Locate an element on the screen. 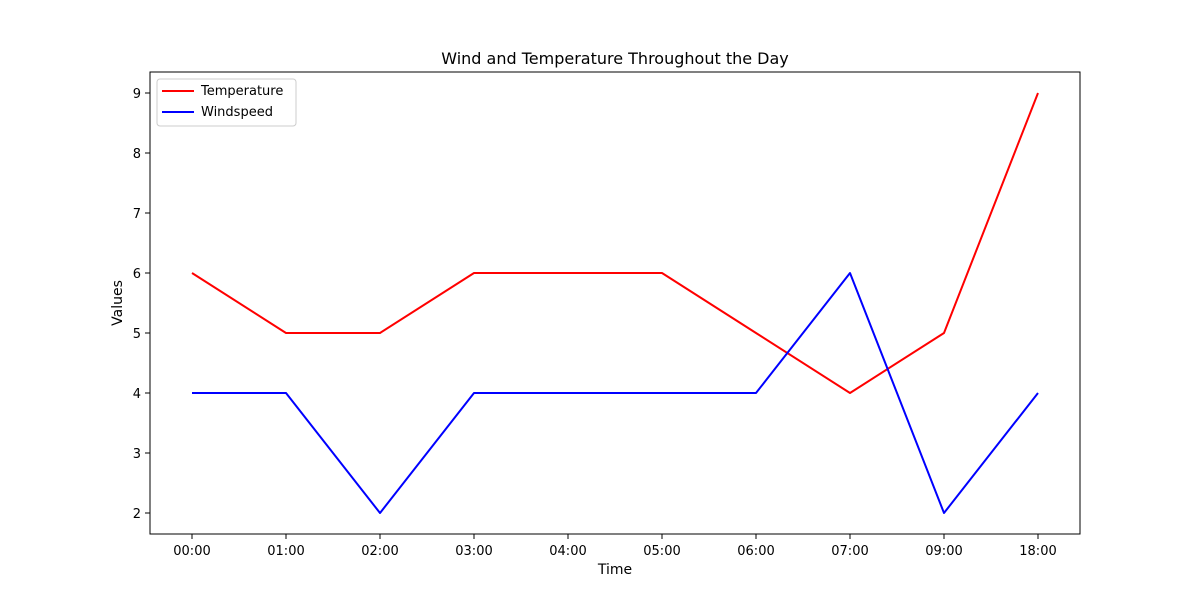 Image resolution: width=1200 pixels, height=600 pixels. x-tick-label: 00:00 is located at coordinates (191, 551).